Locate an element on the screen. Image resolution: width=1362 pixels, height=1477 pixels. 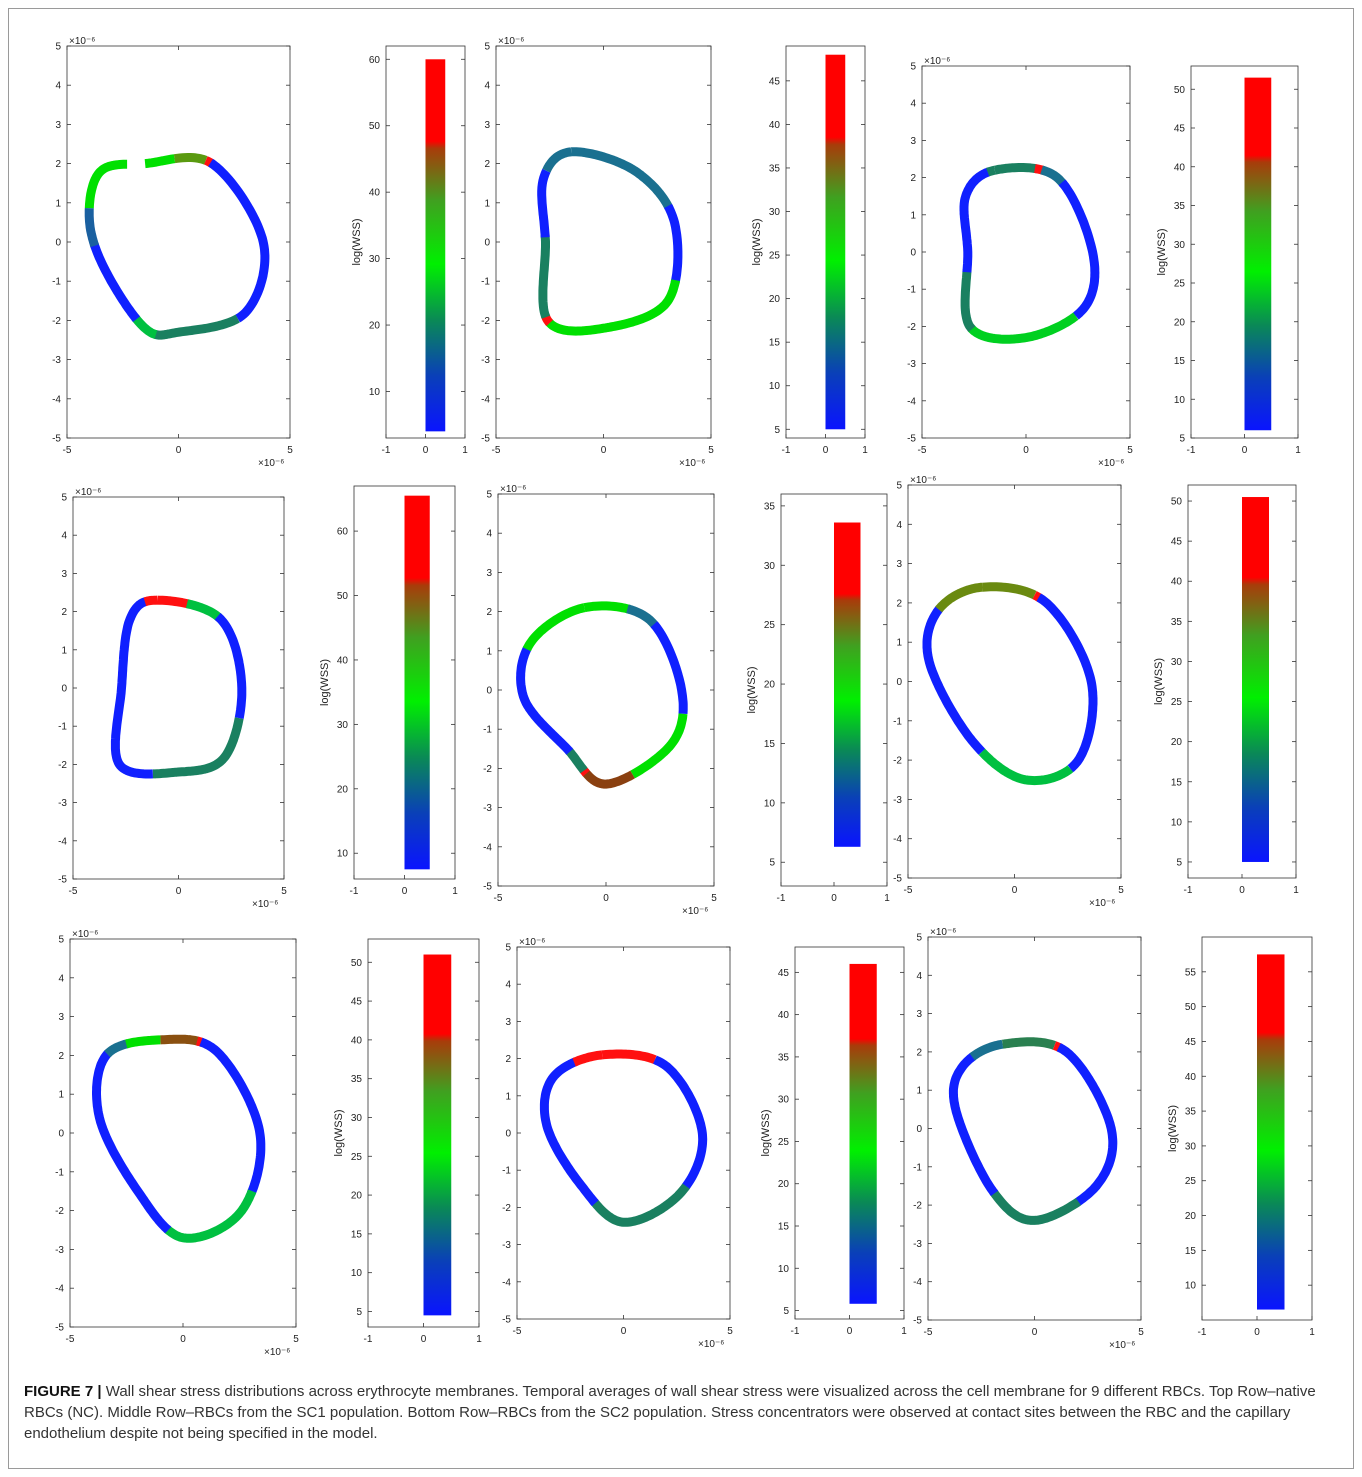
colorbar-tick-label: 45 is located at coordinates (357, 1002).